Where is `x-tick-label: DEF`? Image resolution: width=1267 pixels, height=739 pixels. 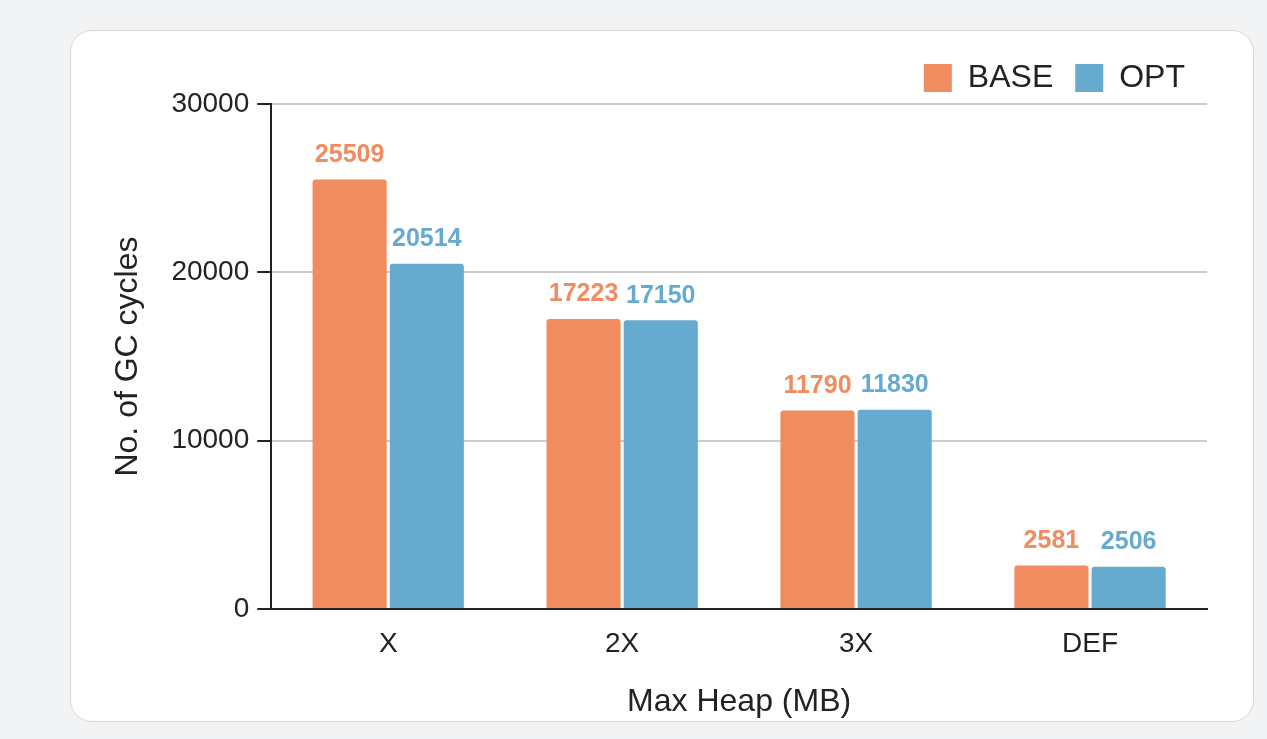 x-tick-label: DEF is located at coordinates (1090, 642).